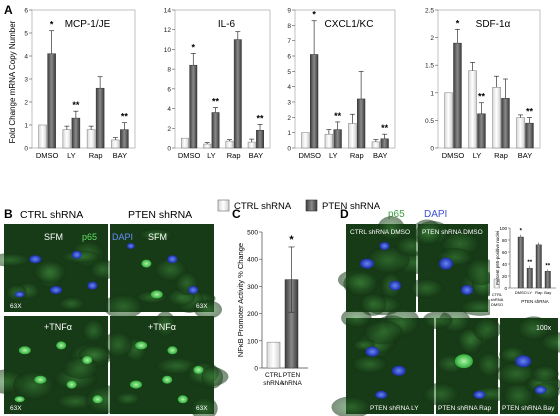  What do you see at coordinates (524, 269) in the screenshot?
I see `chart-bg` at bounding box center [524, 269].